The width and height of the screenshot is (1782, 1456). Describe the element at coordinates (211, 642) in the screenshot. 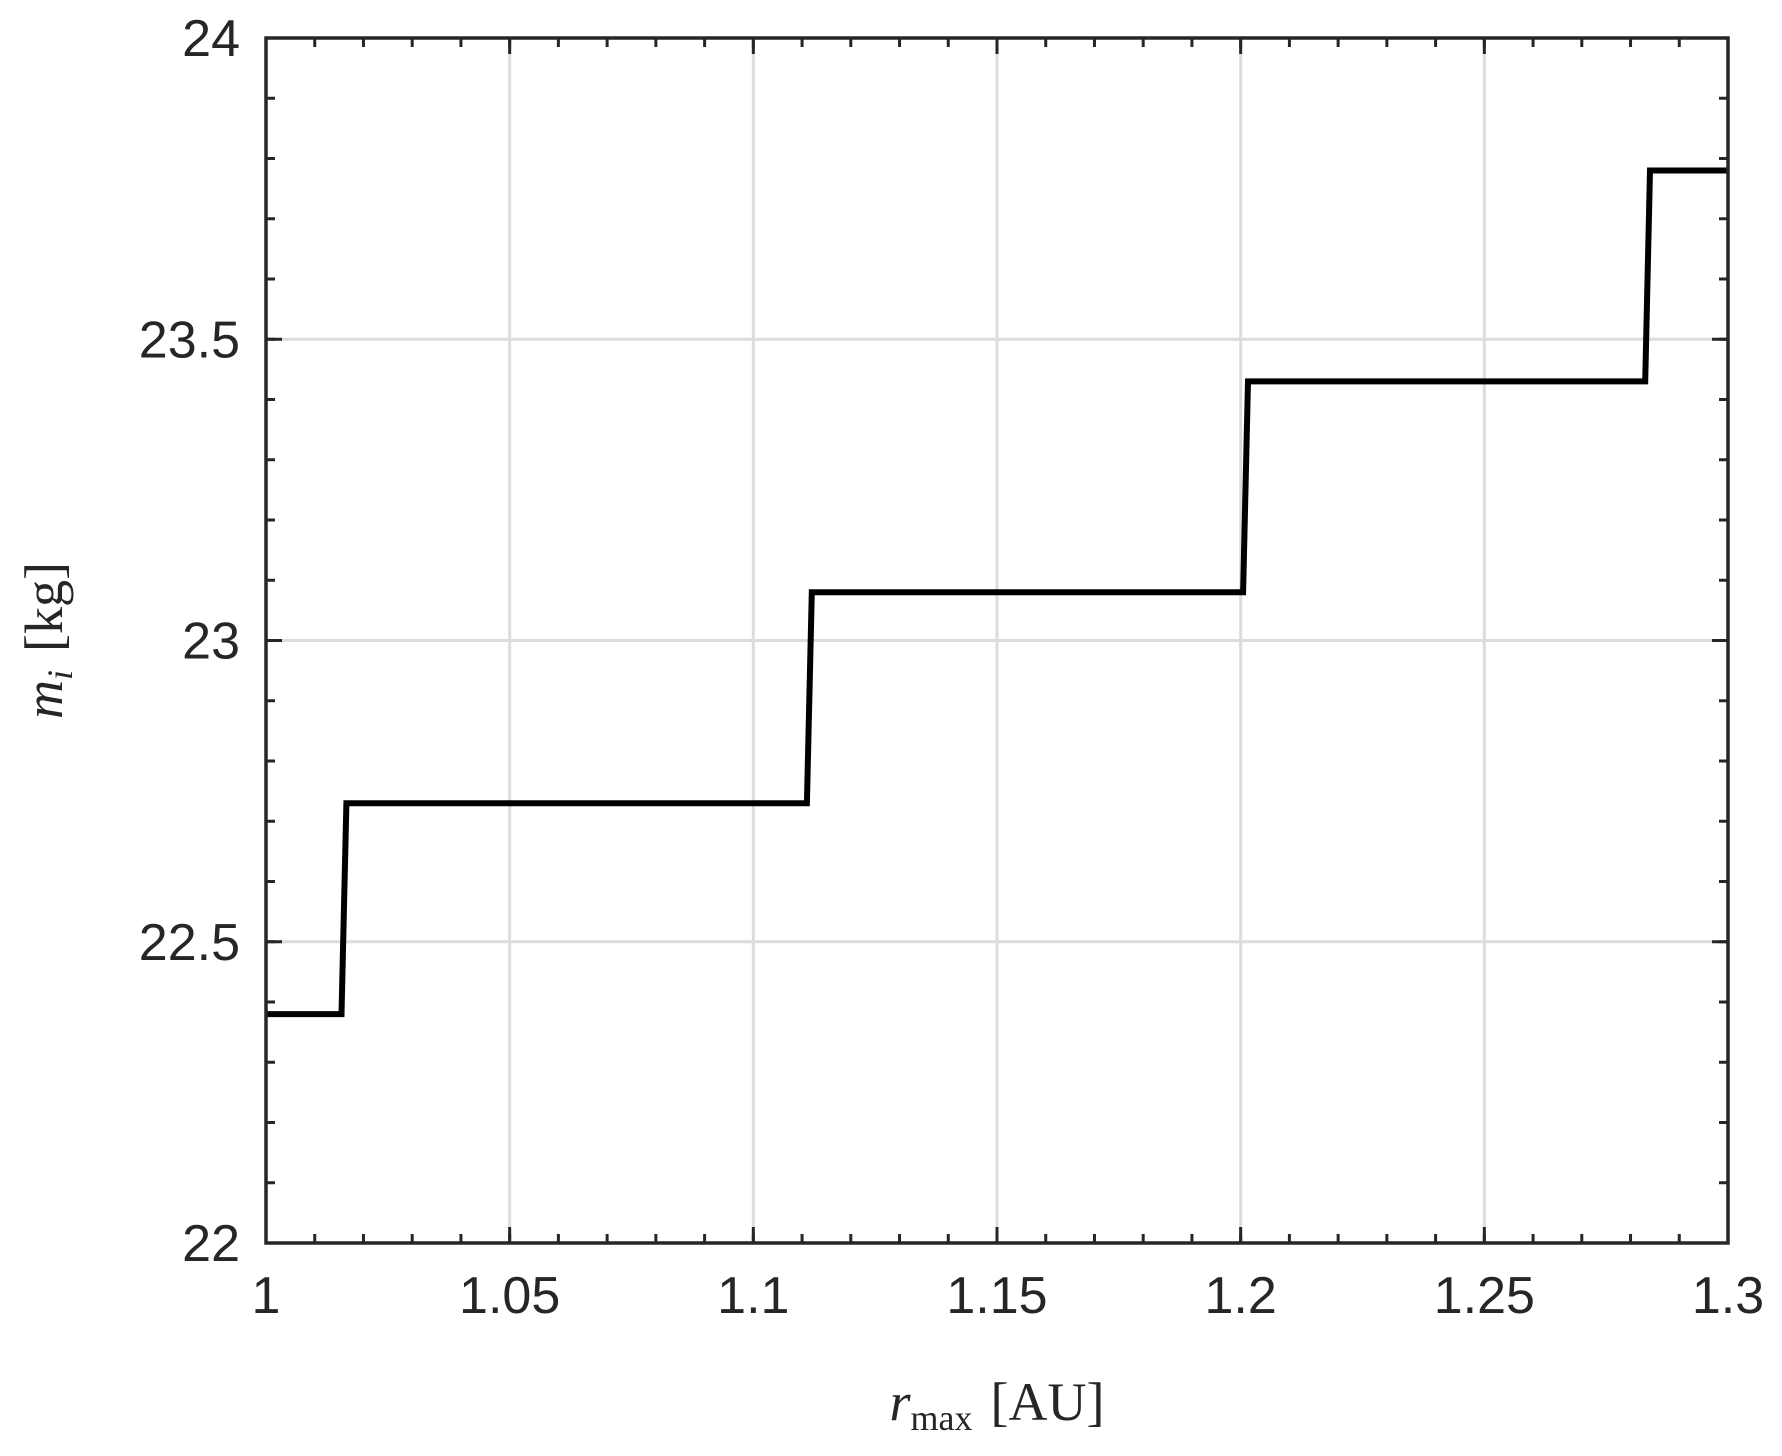

I see `y-tick-label: 23` at that location.